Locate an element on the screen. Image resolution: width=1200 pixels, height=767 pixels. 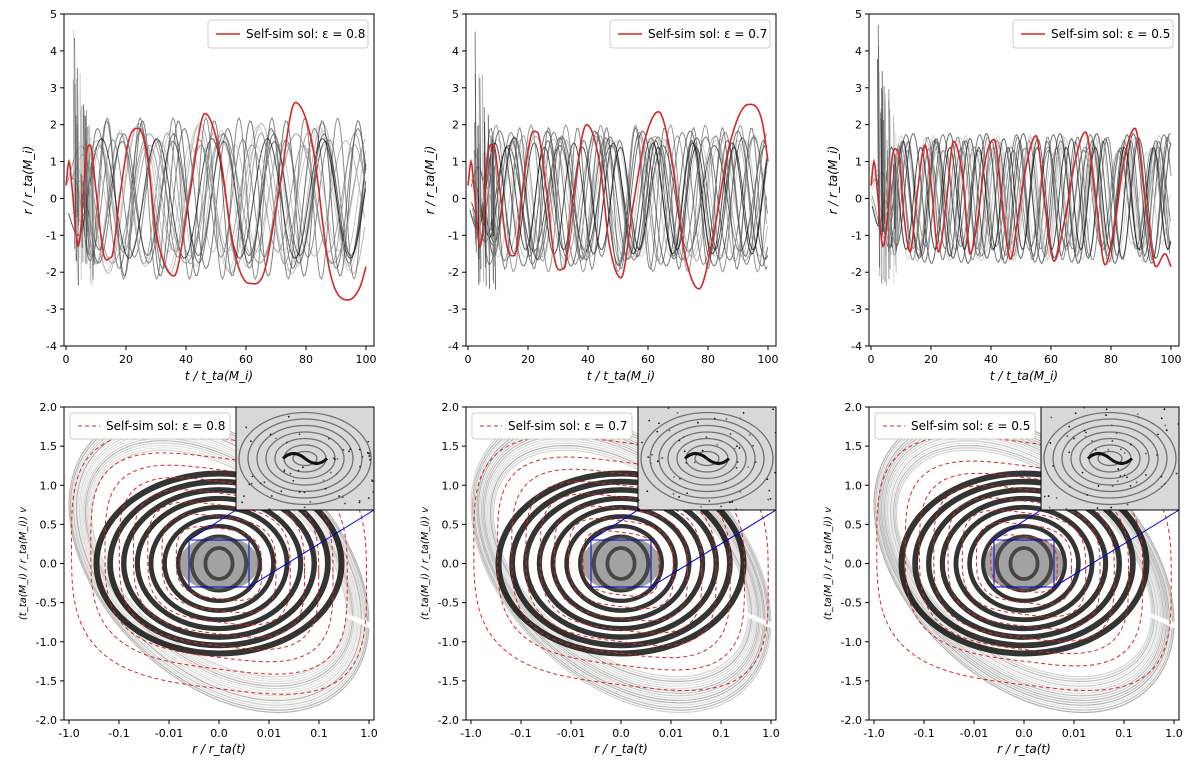
phase-core is located at coordinates (219, 563).